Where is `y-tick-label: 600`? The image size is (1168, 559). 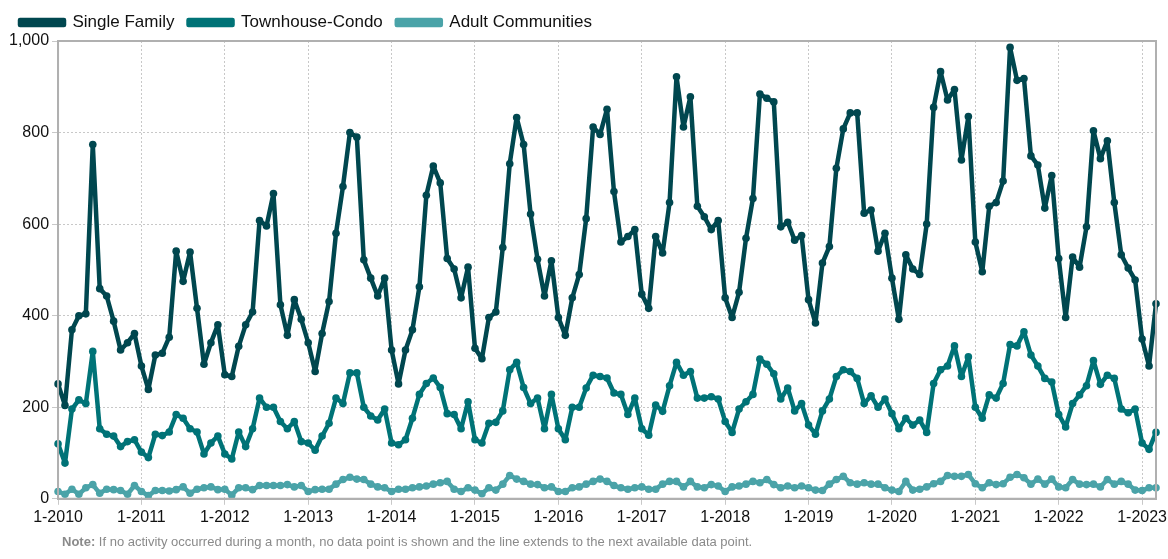 y-tick-label: 600 is located at coordinates (36, 223).